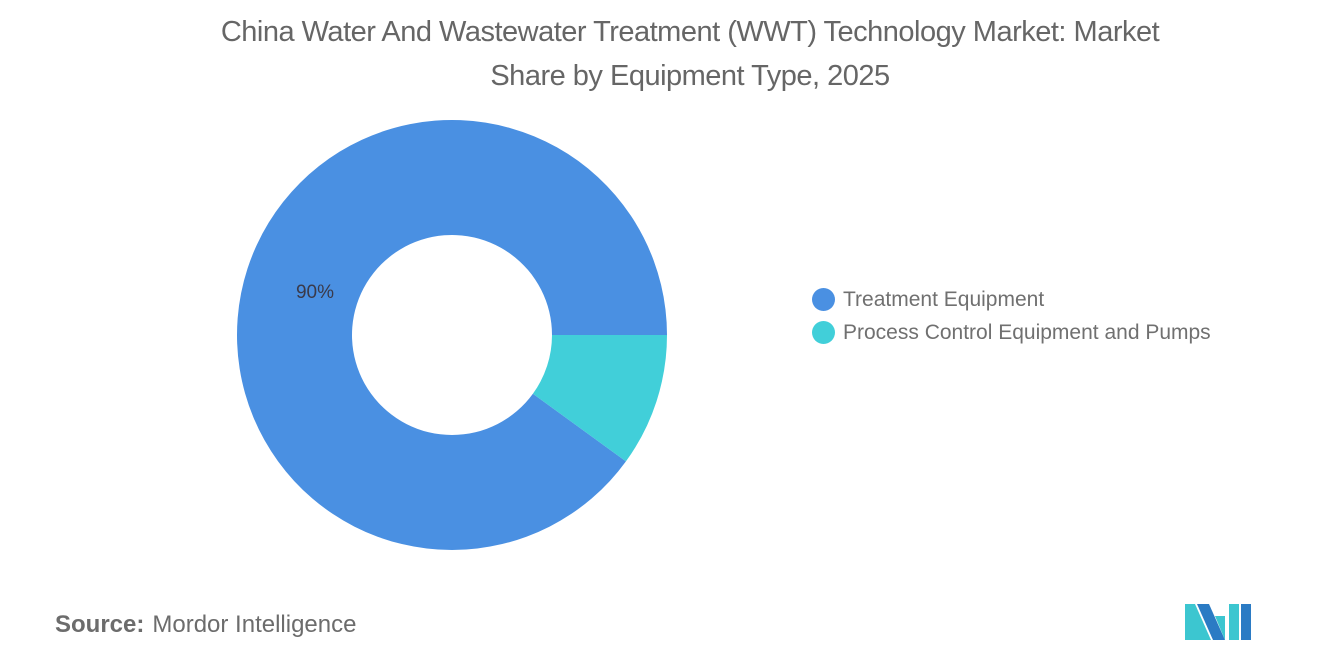 Image resolution: width=1320 pixels, height=665 pixels. What do you see at coordinates (944, 299) in the screenshot?
I see `legend-label: Treatment Equipment` at bounding box center [944, 299].